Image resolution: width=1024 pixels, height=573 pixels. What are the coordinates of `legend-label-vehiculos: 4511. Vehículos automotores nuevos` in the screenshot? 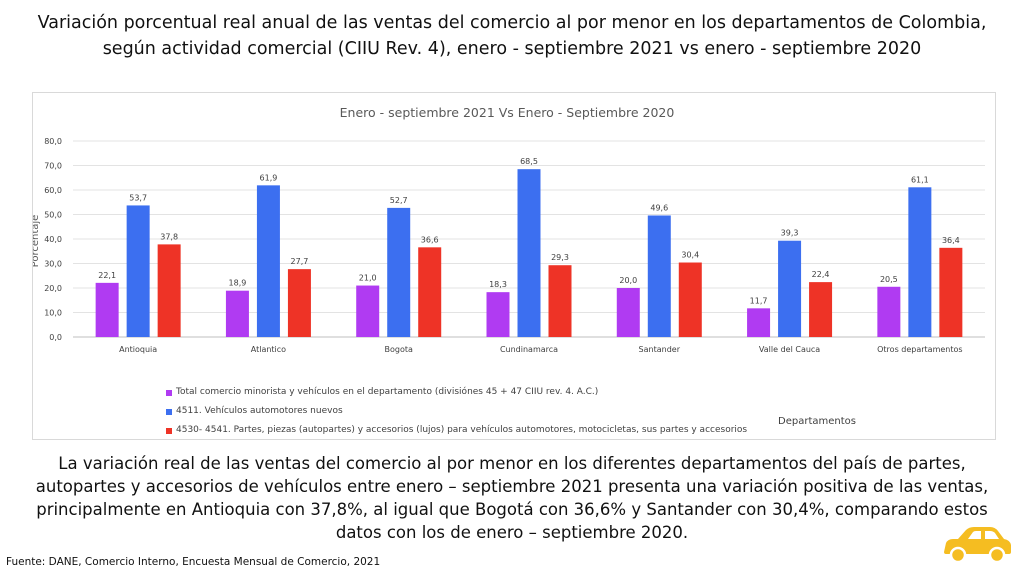 It's located at (259, 411).